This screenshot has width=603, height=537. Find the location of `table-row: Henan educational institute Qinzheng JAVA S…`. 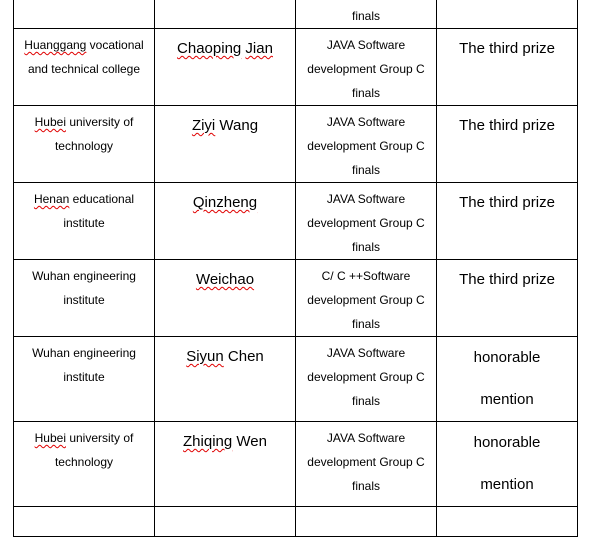

table-row: Henan educational institute Qinzheng JAVA S… is located at coordinates (295, 221).